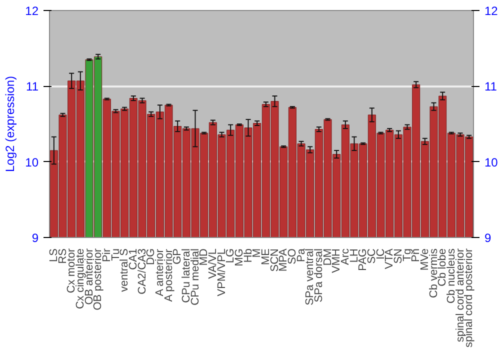  Describe the element at coordinates (491, 11) in the screenshot. I see `y2-tick-label: 12` at that location.